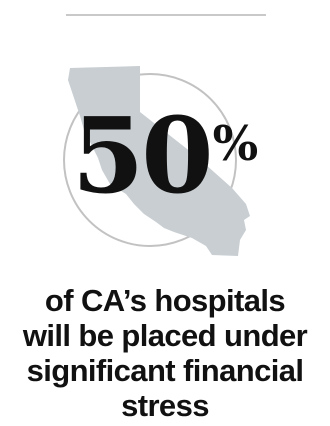  I want to click on stat-percent-sign: %, so click(235, 144).